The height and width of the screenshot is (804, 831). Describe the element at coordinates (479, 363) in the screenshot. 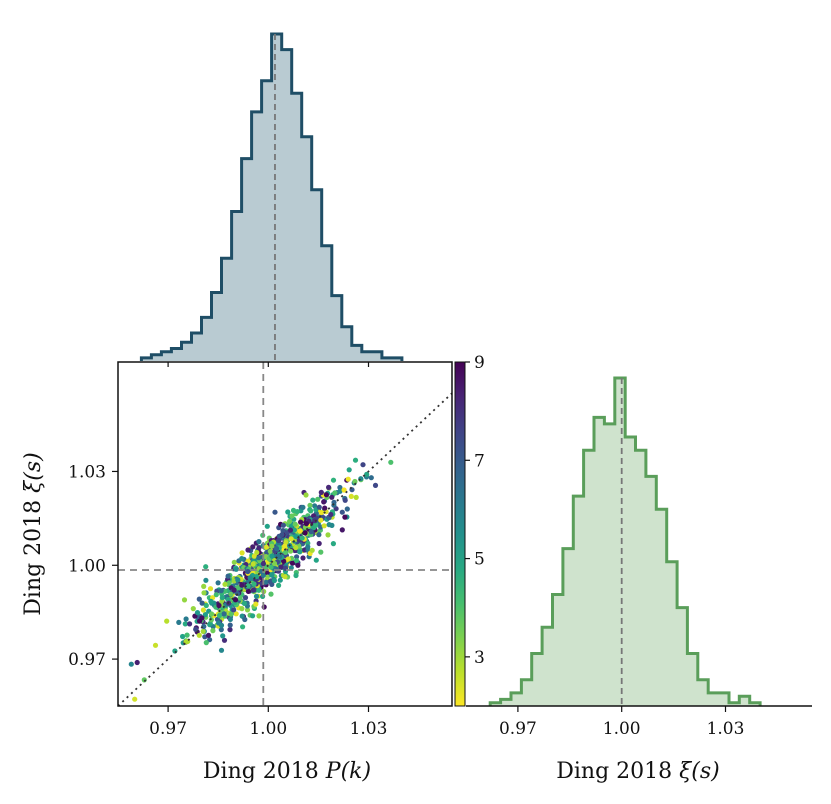

I see `colorbar-tick-label: 9` at that location.